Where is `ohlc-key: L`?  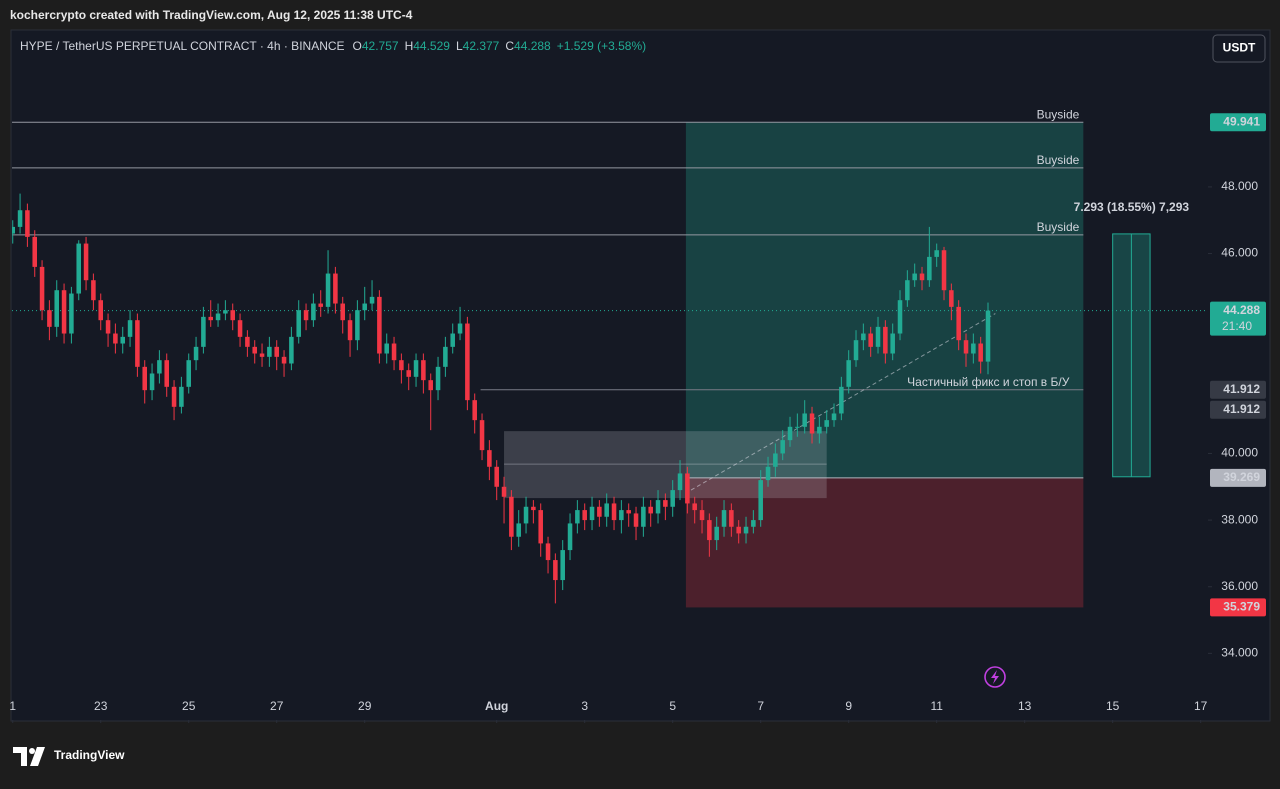 ohlc-key: L is located at coordinates (459, 46).